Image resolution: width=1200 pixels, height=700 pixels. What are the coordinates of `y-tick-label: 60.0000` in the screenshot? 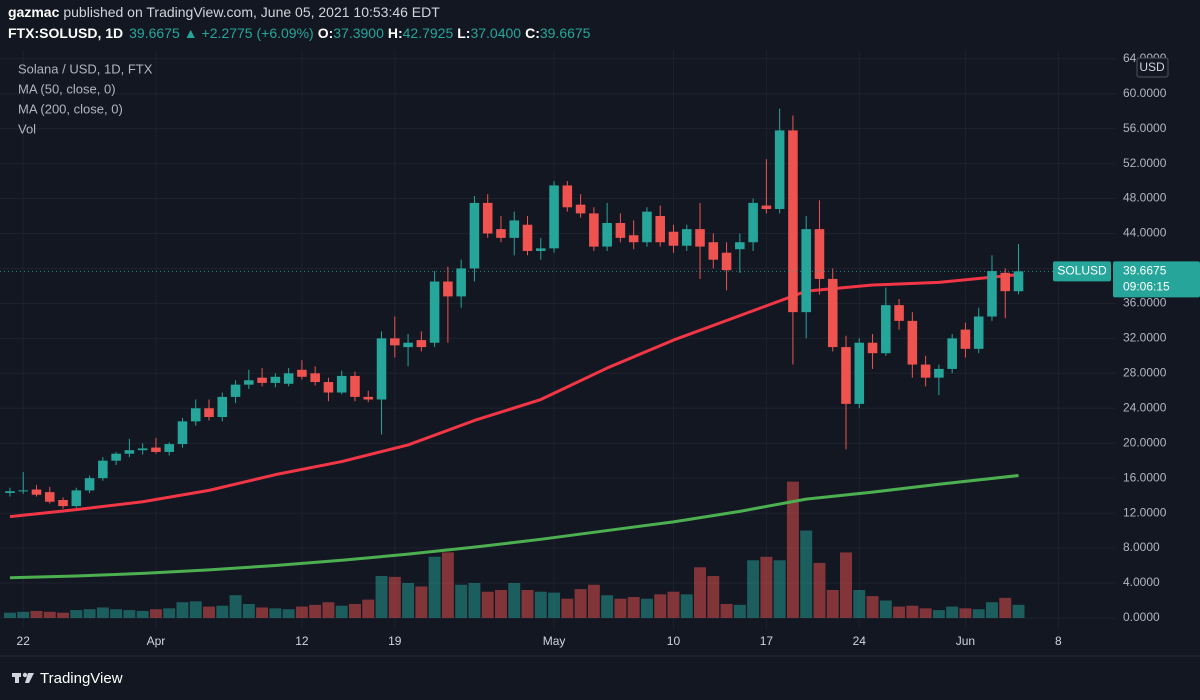 It's located at (1145, 93).